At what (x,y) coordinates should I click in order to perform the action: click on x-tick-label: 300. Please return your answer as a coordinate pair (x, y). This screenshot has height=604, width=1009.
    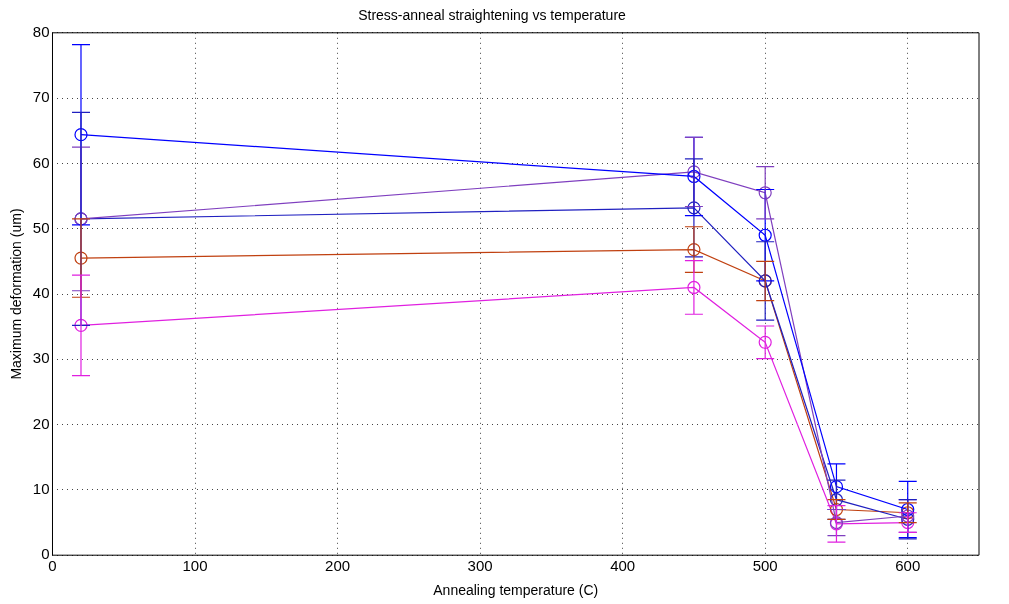
    Looking at the image, I should click on (480, 566).